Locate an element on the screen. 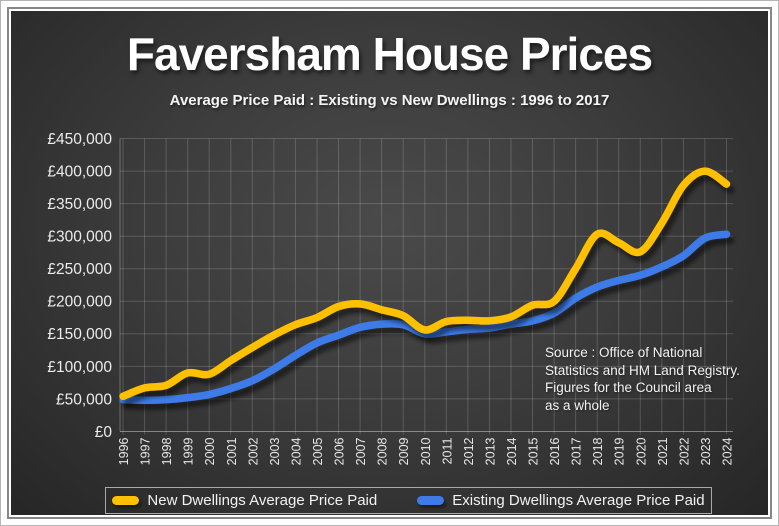  x-axis-tick-label: 2004 is located at coordinates (296, 451).